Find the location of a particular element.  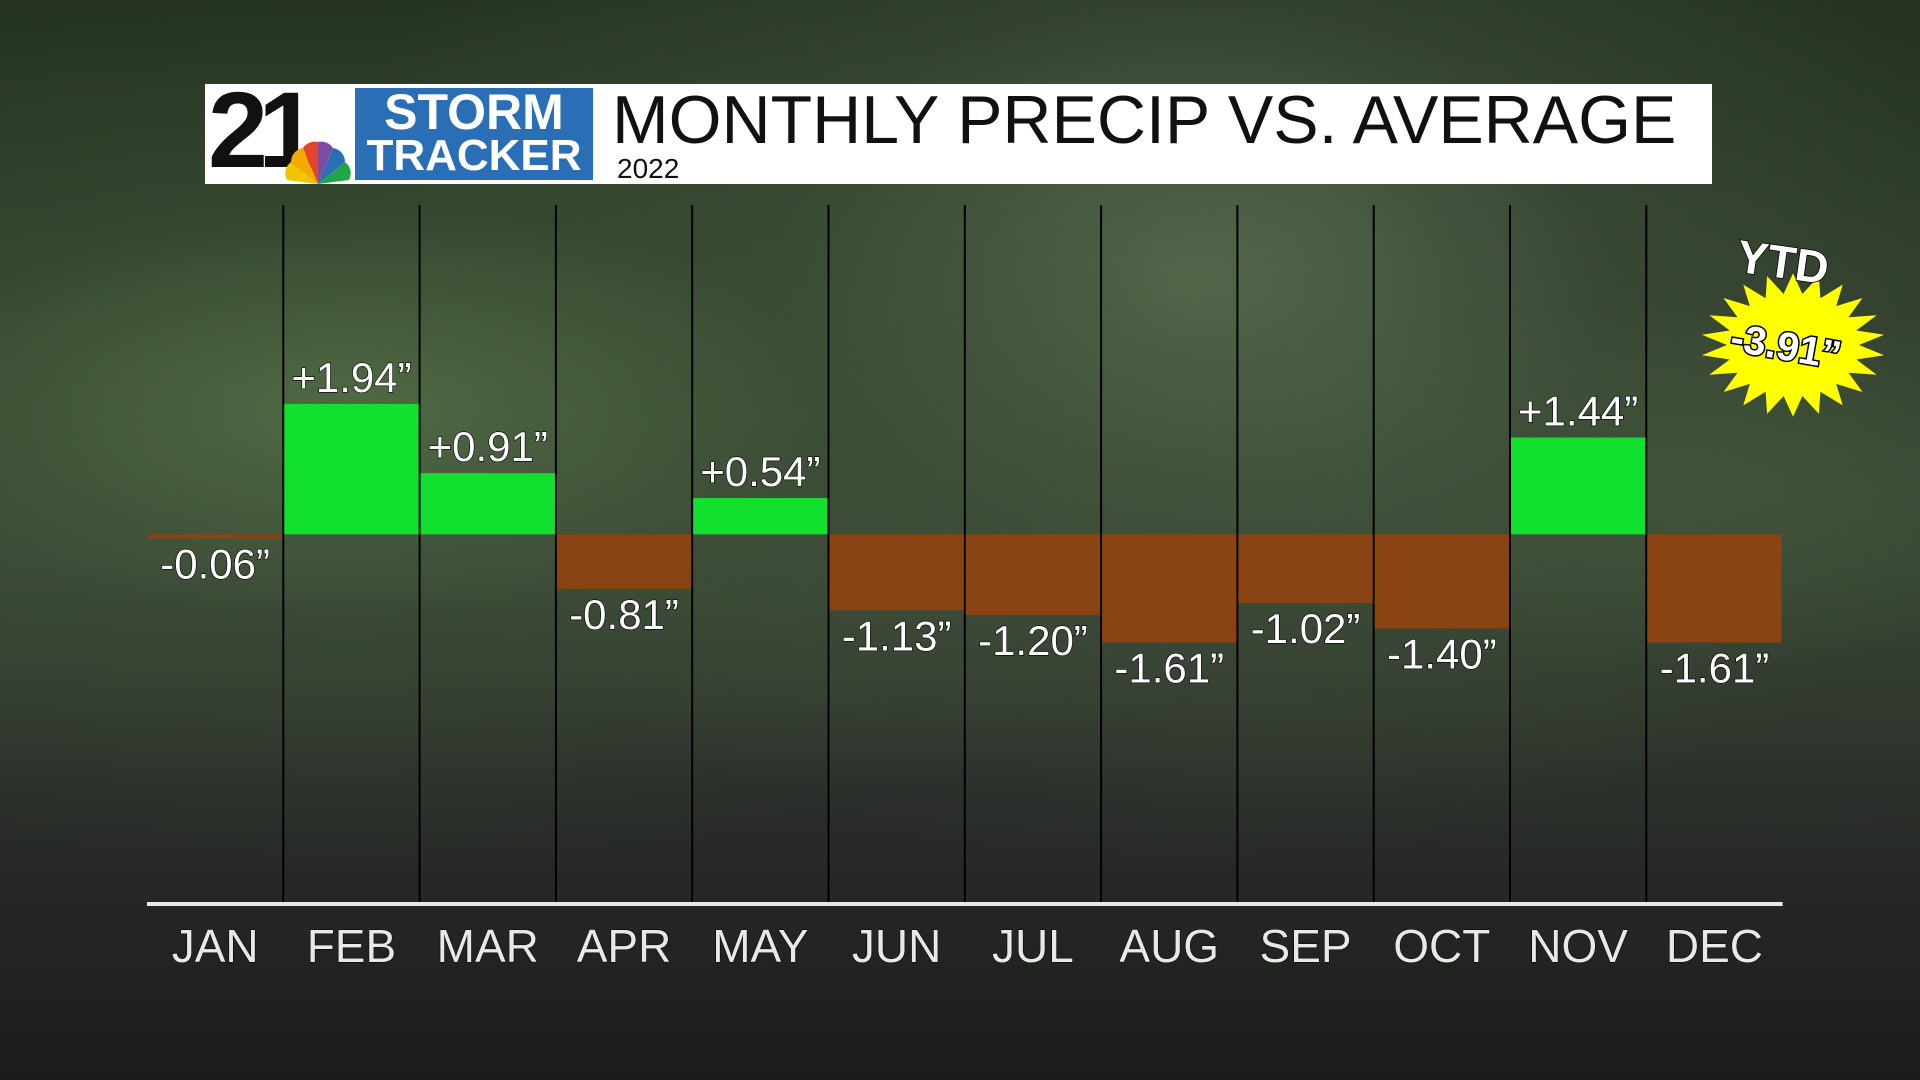

logo-storm-text: STORM is located at coordinates (474, 112).